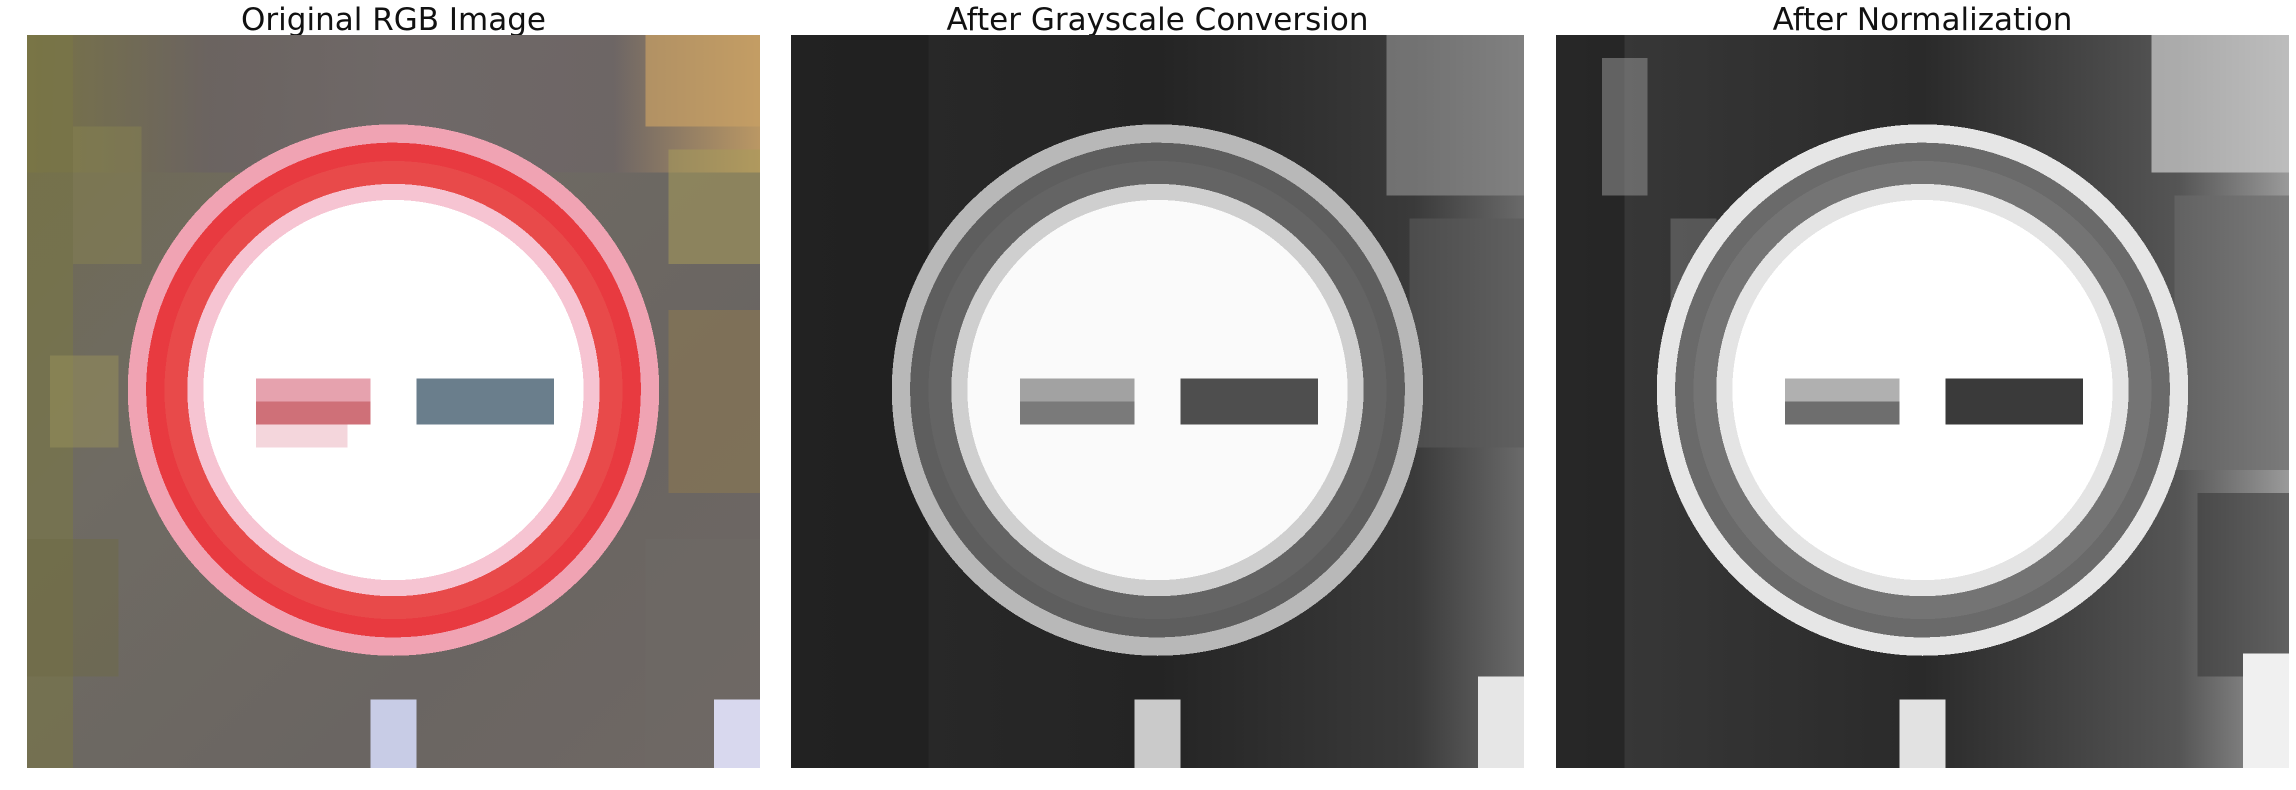 The height and width of the screenshot is (790, 2296). Describe the element at coordinates (1922, 20) in the screenshot. I see `panel-title-normalization: After Normalization` at that location.